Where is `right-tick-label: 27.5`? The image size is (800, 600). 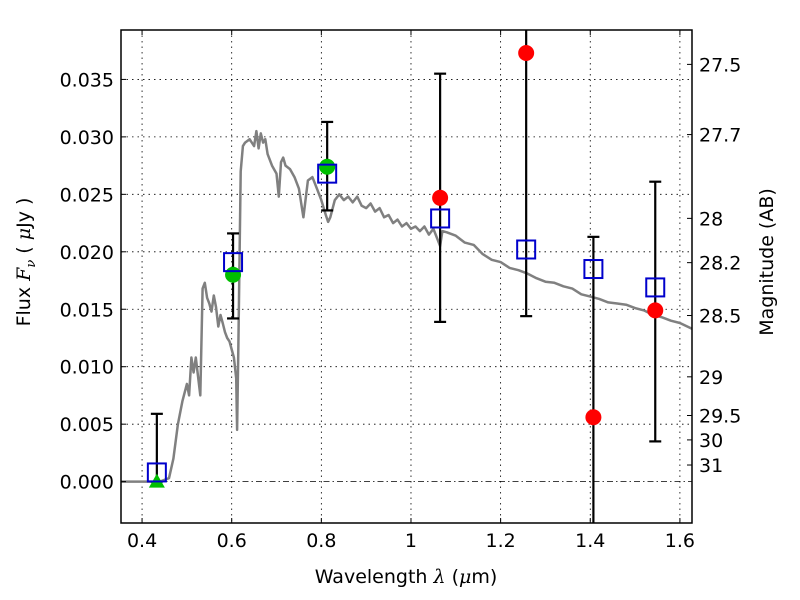 right-tick-label: 27.5 is located at coordinates (720, 65).